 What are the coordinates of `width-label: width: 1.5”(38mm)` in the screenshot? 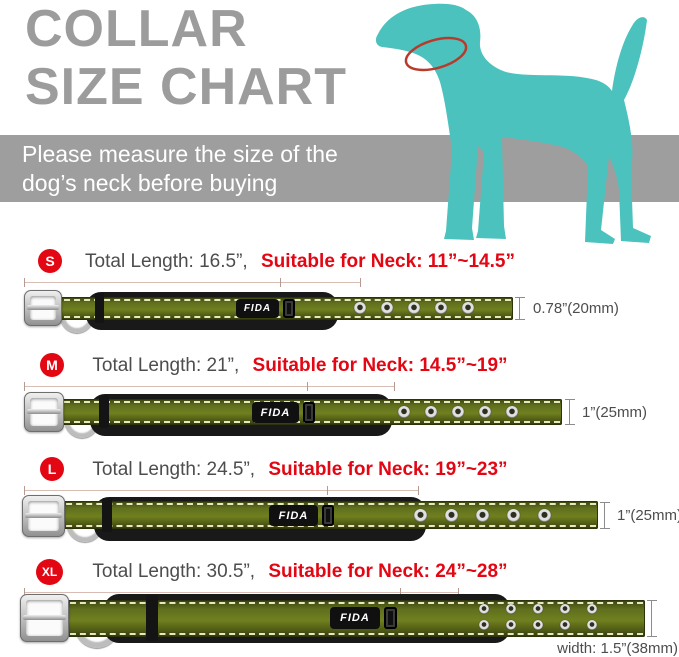 It's located at (617, 648).